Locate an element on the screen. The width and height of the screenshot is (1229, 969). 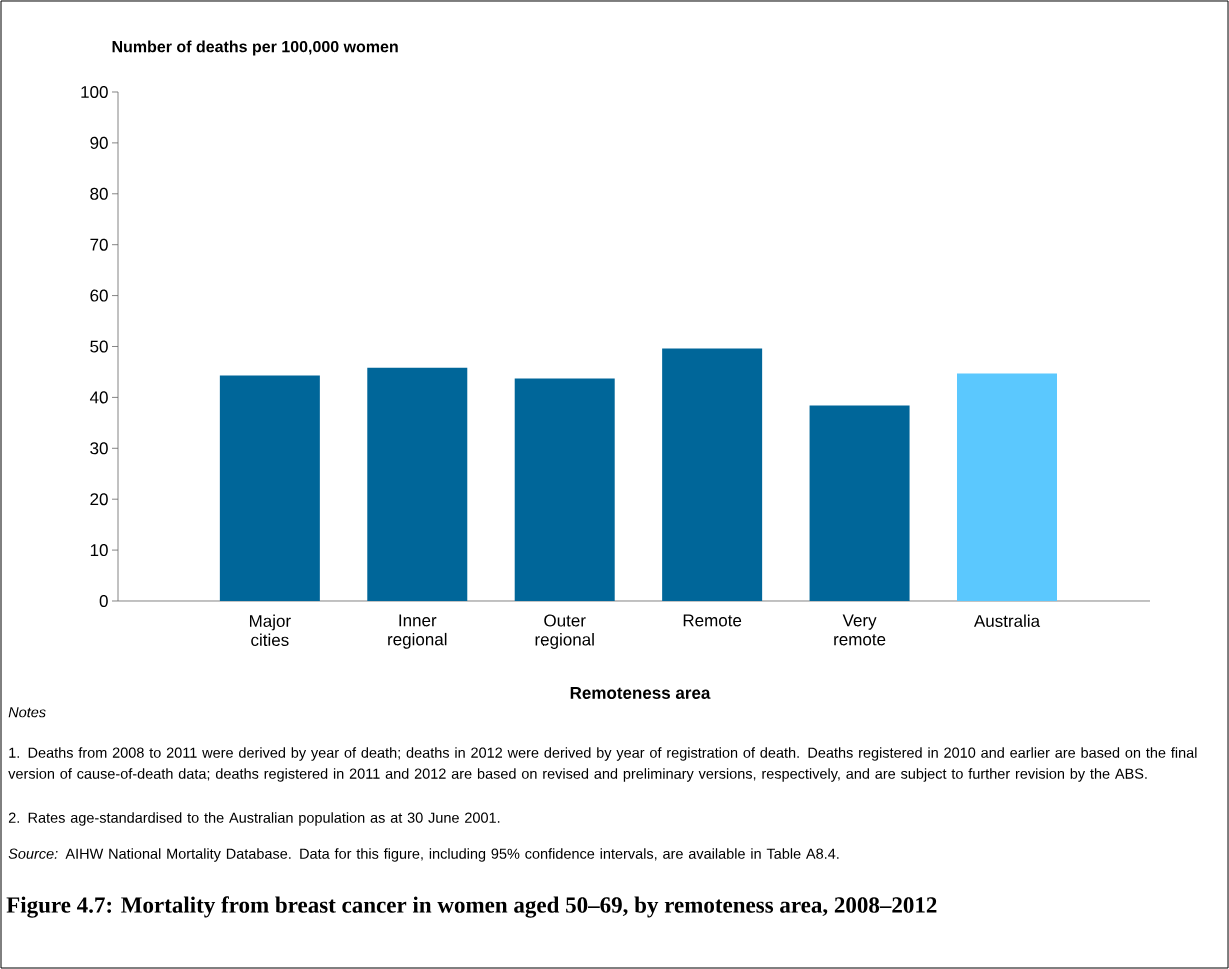
y-tick-label: 60 is located at coordinates (99, 295).